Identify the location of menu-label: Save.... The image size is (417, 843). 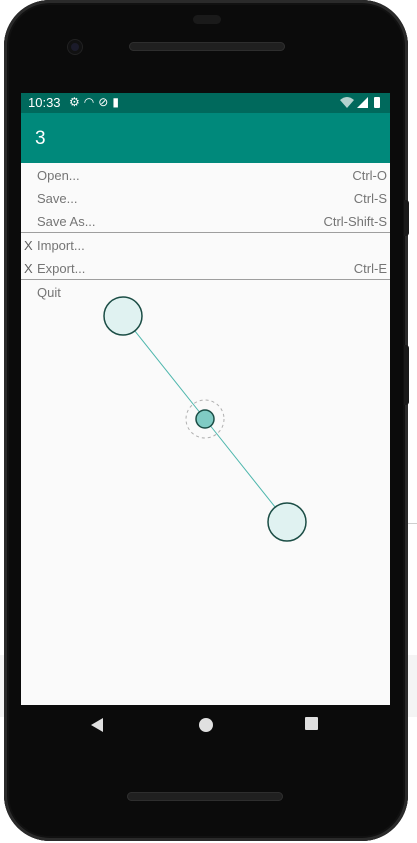
(57, 198).